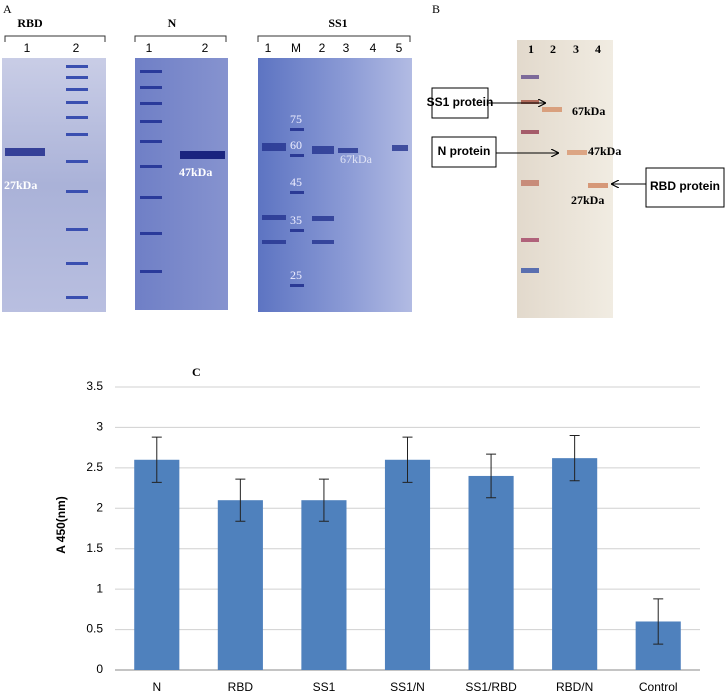 The width and height of the screenshot is (727, 696). What do you see at coordinates (99, 669) in the screenshot?
I see `y-tick-label: 0` at bounding box center [99, 669].